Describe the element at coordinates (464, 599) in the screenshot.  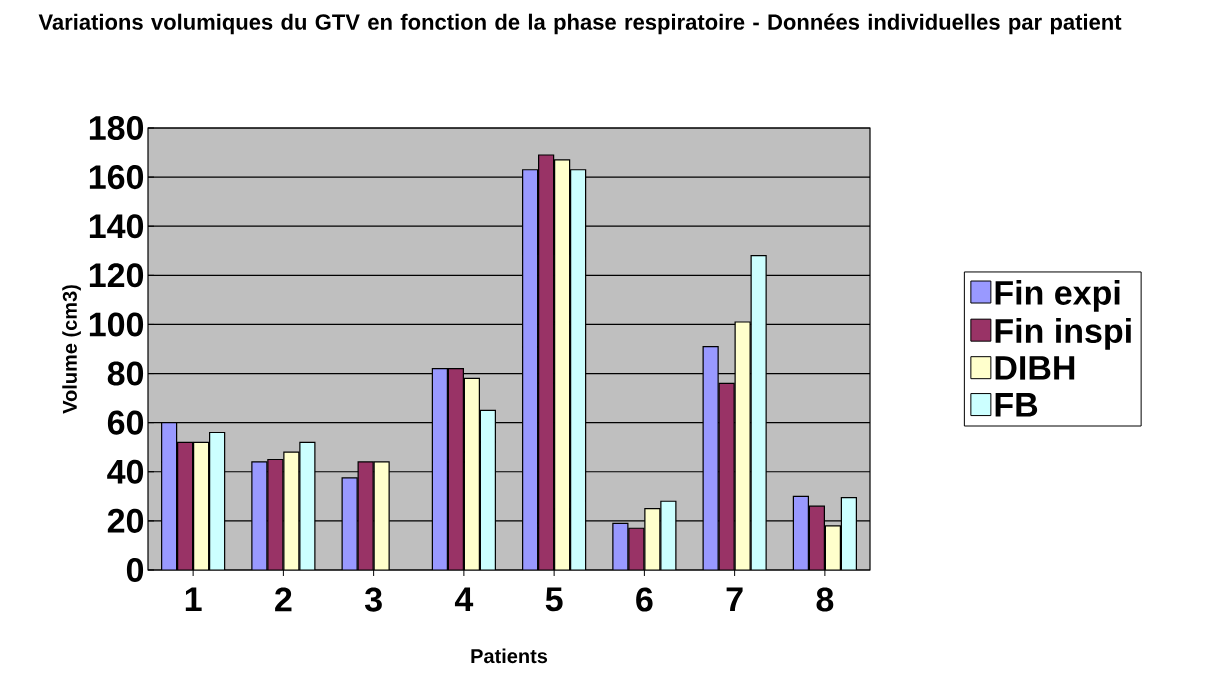
I see `x-tick-label: 4` at that location.